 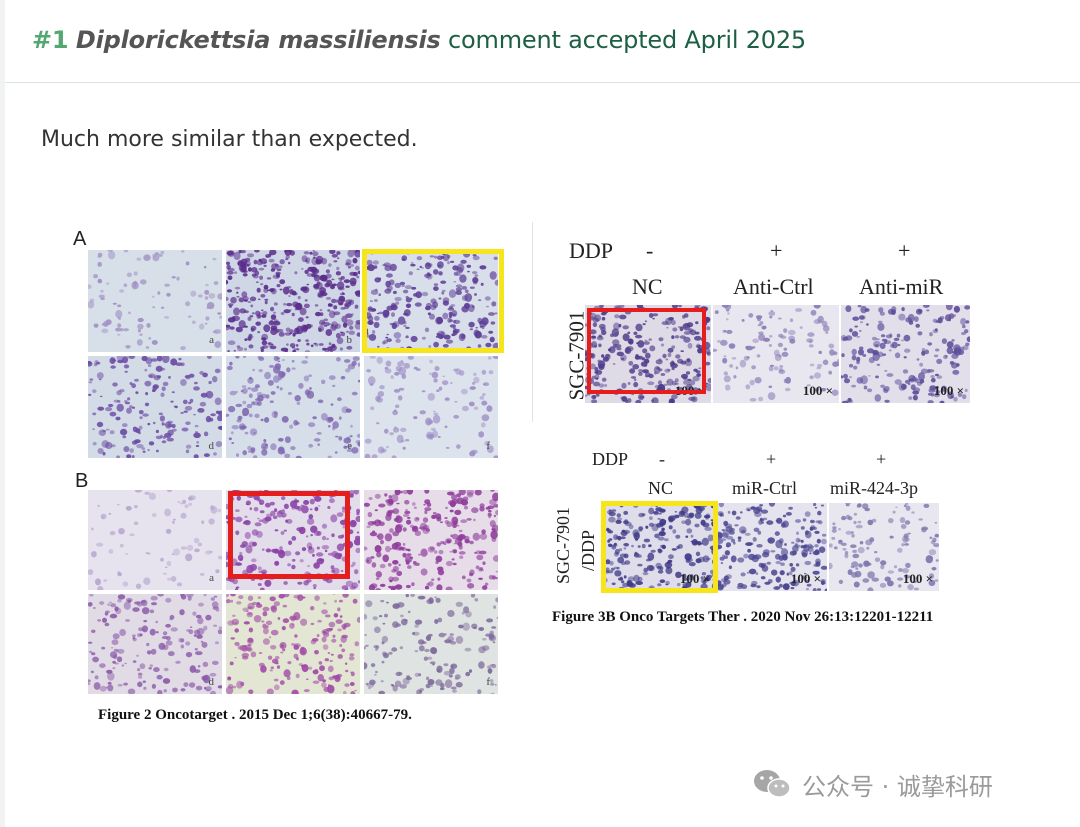 I want to click on ddp-label-bottom: DDP, so click(x=610, y=459).